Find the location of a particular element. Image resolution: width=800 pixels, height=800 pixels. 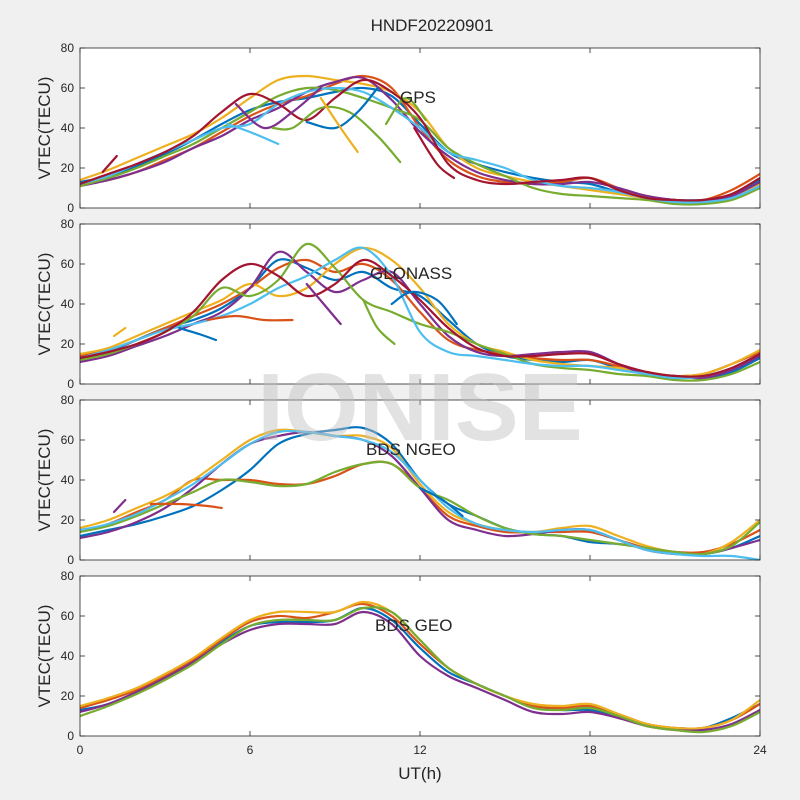

x-tick-label: 24 is located at coordinates (760, 750).